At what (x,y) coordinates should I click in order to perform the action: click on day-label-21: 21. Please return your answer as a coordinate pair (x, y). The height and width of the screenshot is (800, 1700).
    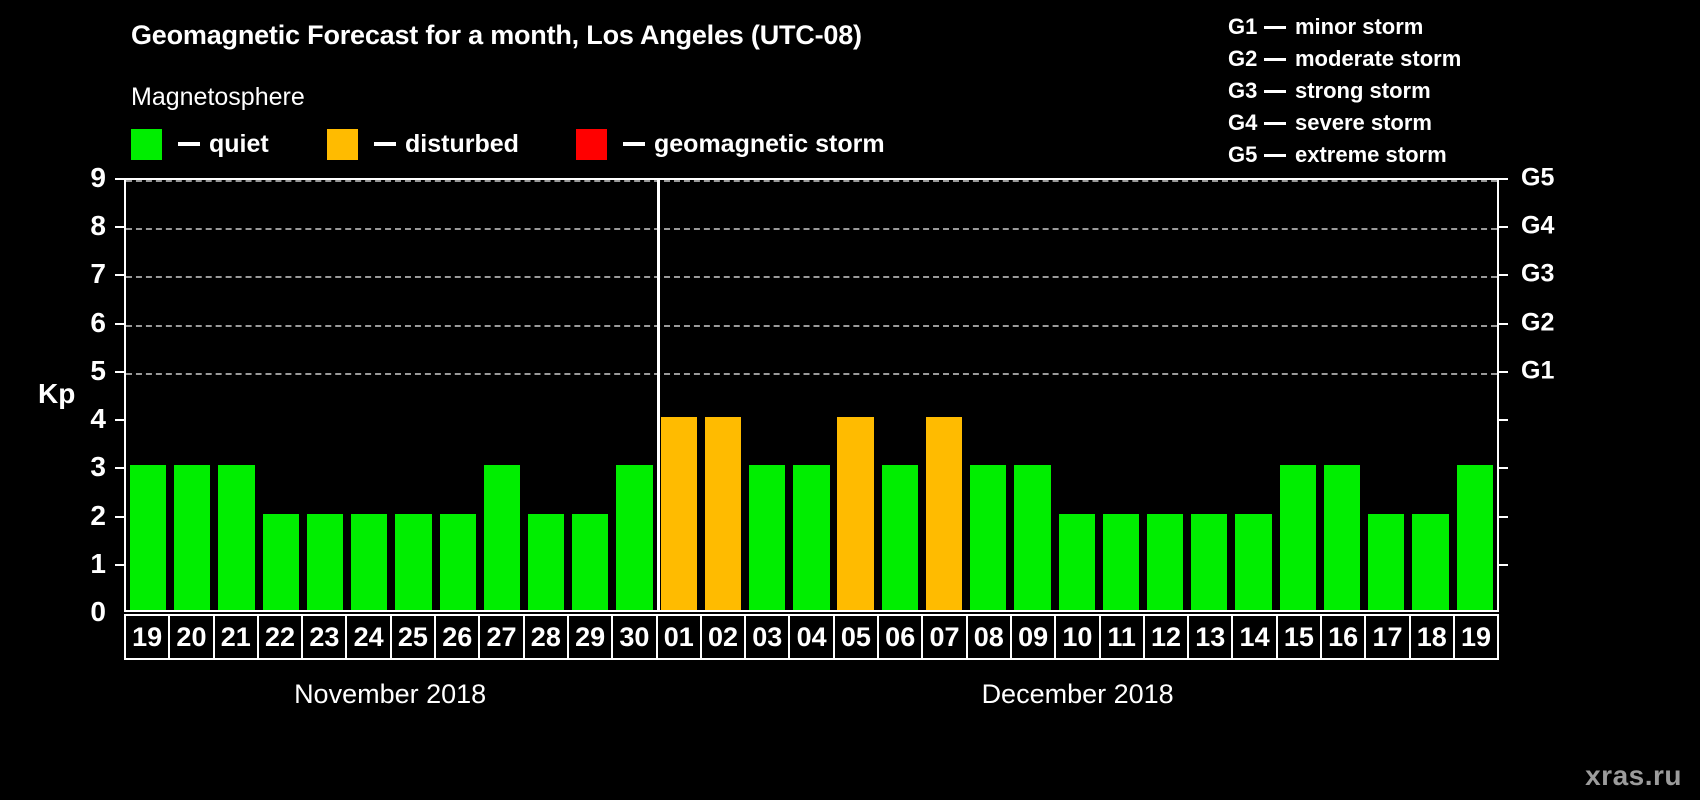
    Looking at the image, I should click on (237, 637).